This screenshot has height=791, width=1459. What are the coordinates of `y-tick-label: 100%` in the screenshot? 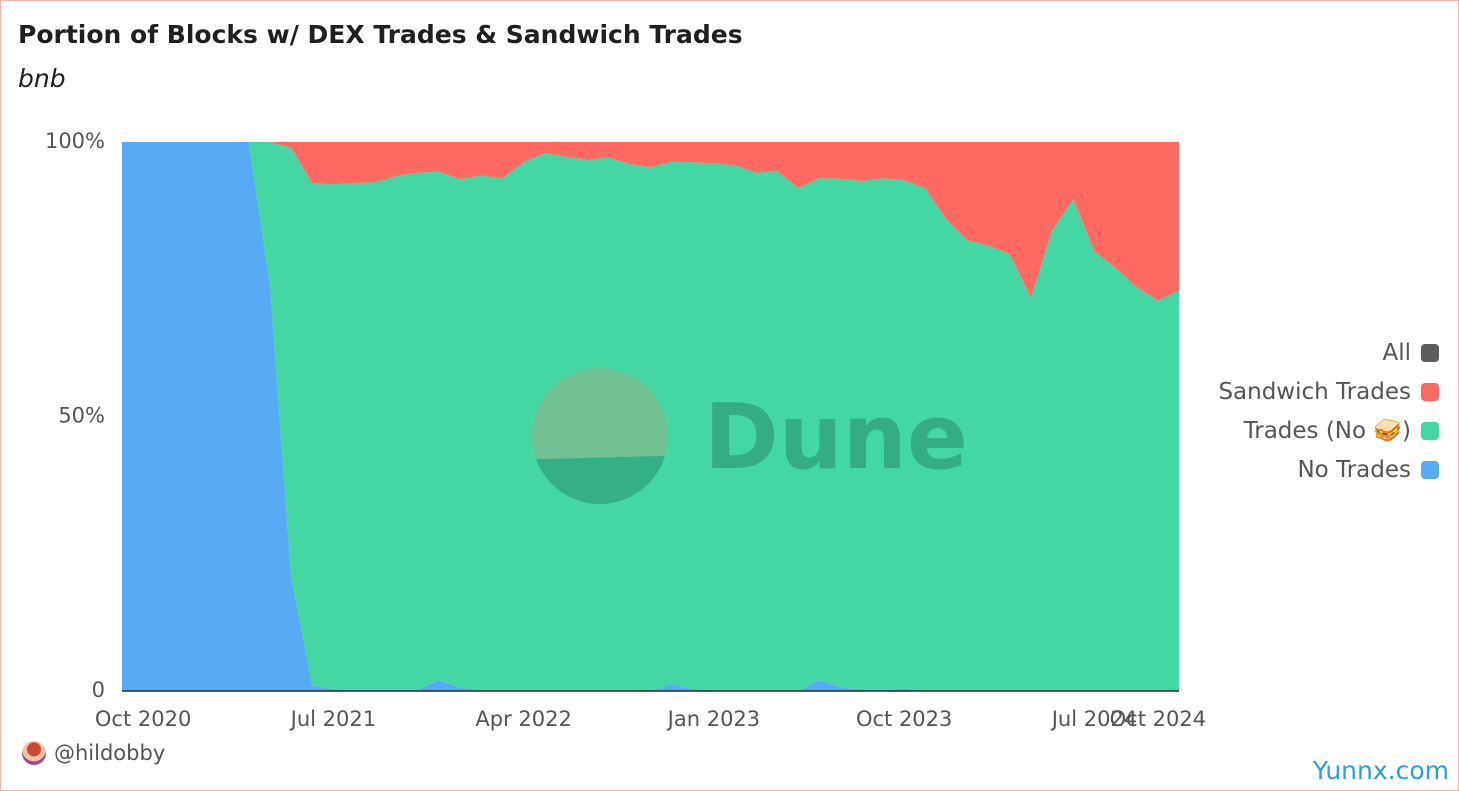 It's located at (75, 141).